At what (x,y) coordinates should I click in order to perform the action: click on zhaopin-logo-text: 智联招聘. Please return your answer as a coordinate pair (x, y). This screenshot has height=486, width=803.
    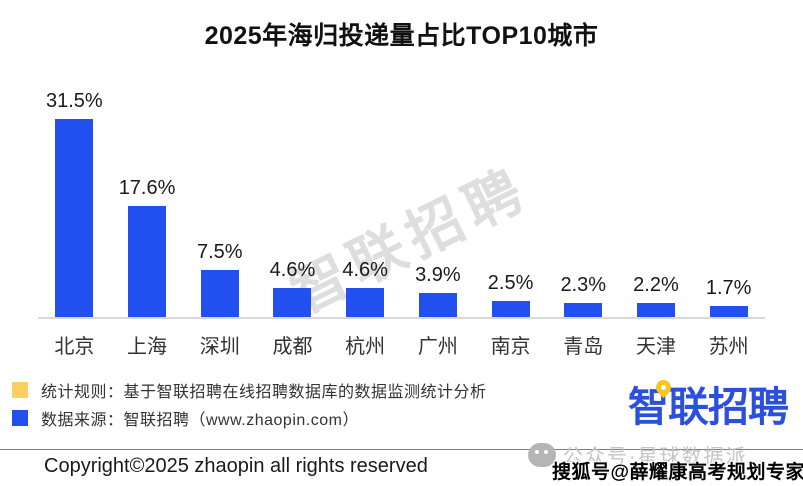
    Looking at the image, I should click on (708, 407).